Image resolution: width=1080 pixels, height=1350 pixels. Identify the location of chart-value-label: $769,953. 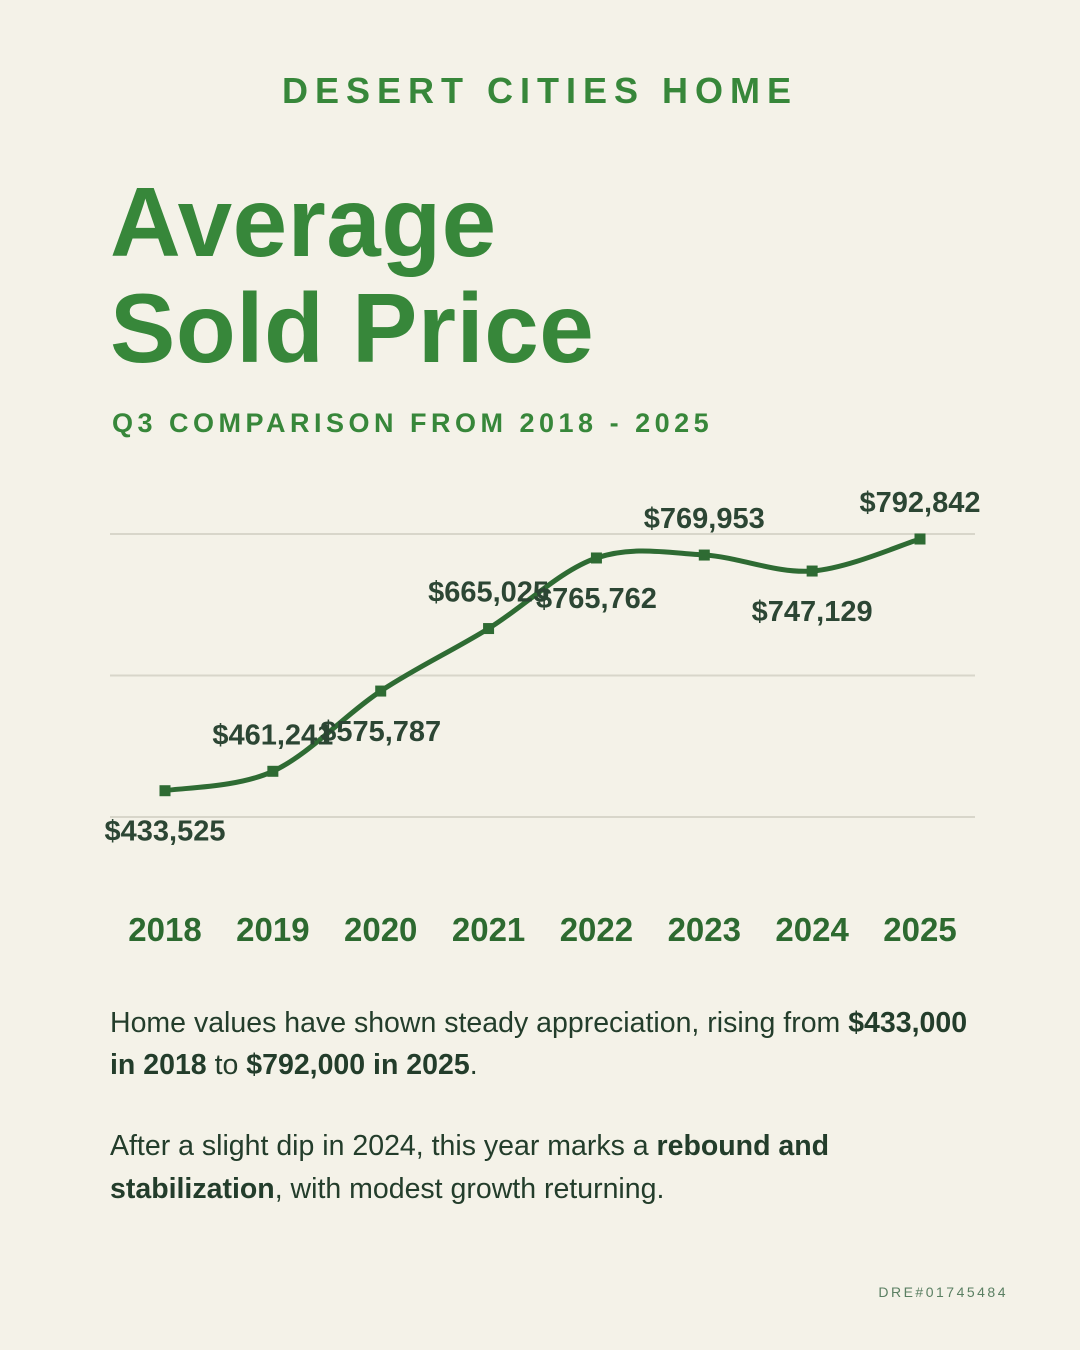
(704, 519).